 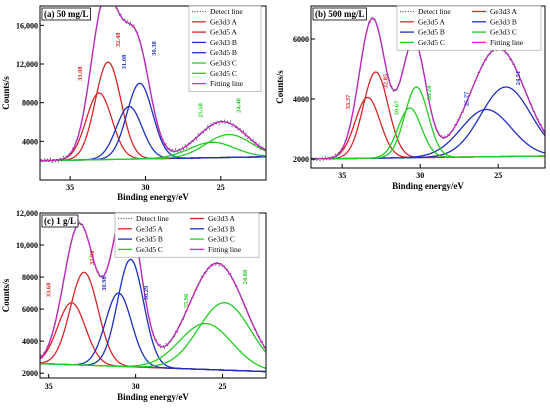 I want to click on peak-annotation: 30.29, so click(x=146, y=292).